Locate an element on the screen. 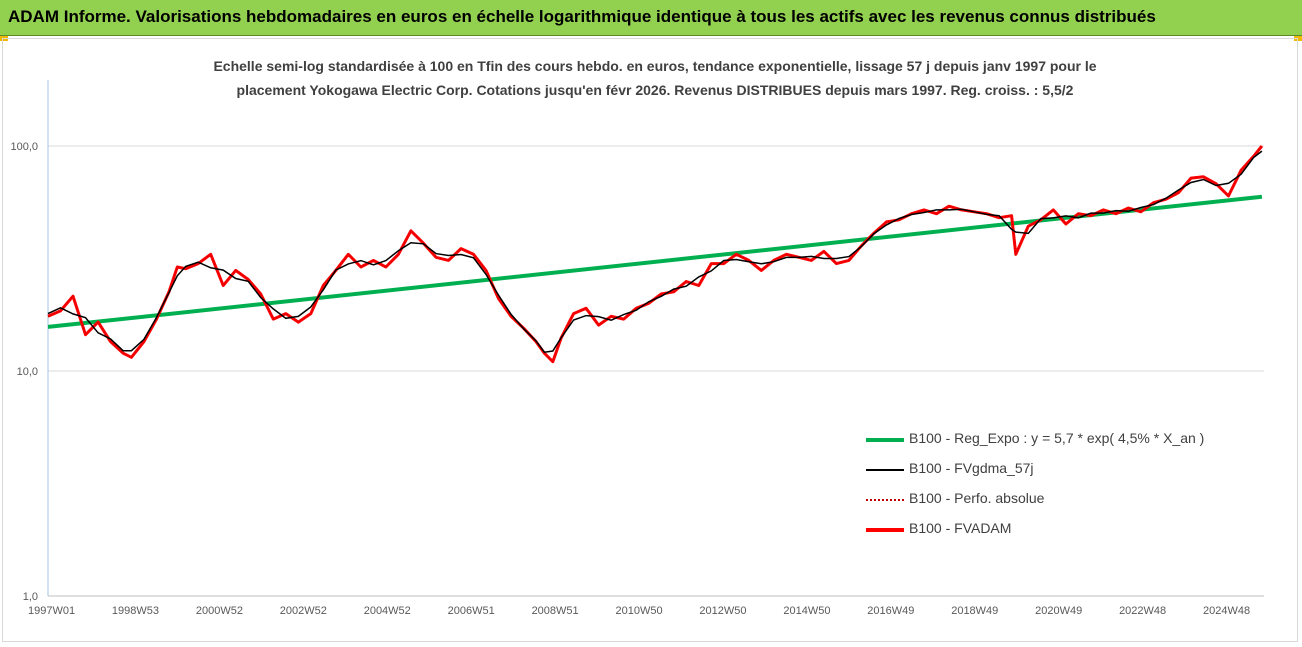 Image resolution: width=1302 pixels, height=647 pixels. y-tick-label: 1,0 is located at coordinates (30, 597).